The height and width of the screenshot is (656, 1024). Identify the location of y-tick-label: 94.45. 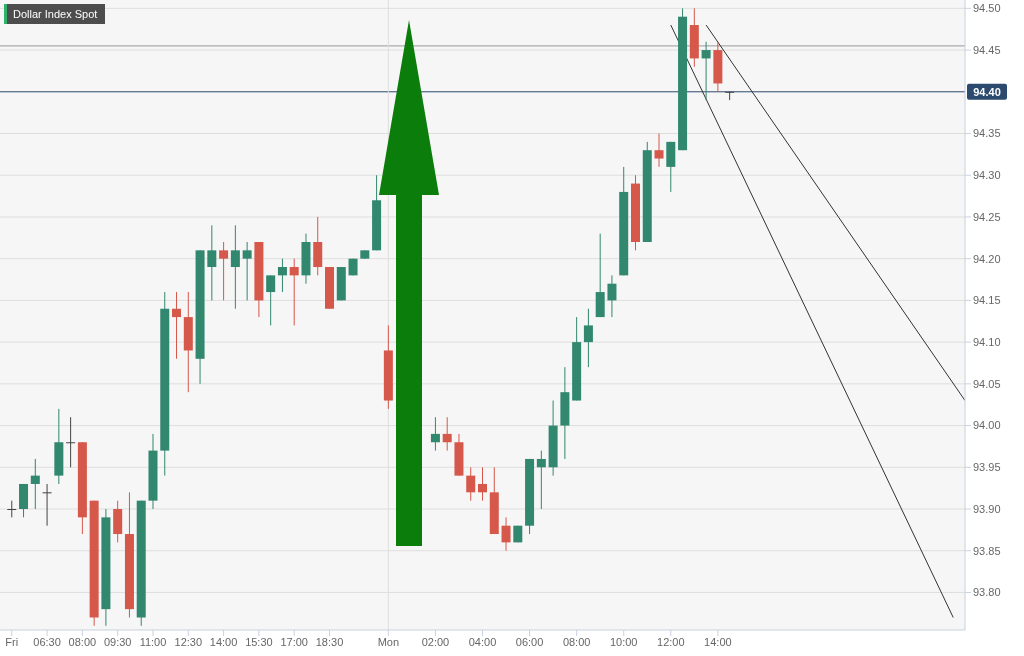
(987, 49).